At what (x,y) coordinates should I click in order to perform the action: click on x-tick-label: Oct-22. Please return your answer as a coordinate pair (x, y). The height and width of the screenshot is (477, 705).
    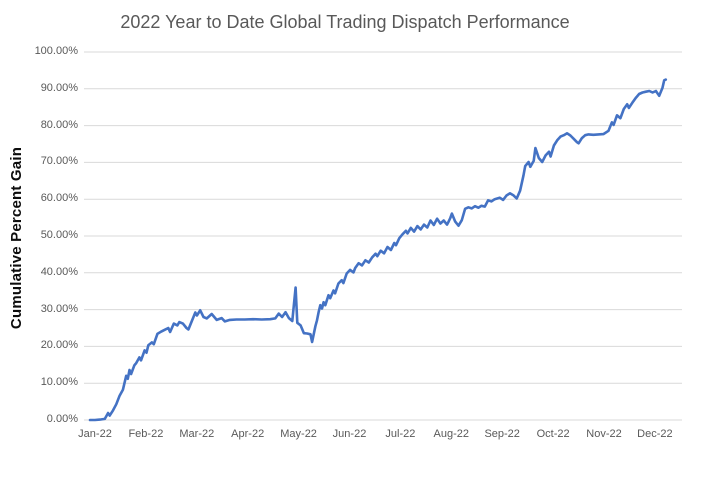
    Looking at the image, I should click on (553, 434).